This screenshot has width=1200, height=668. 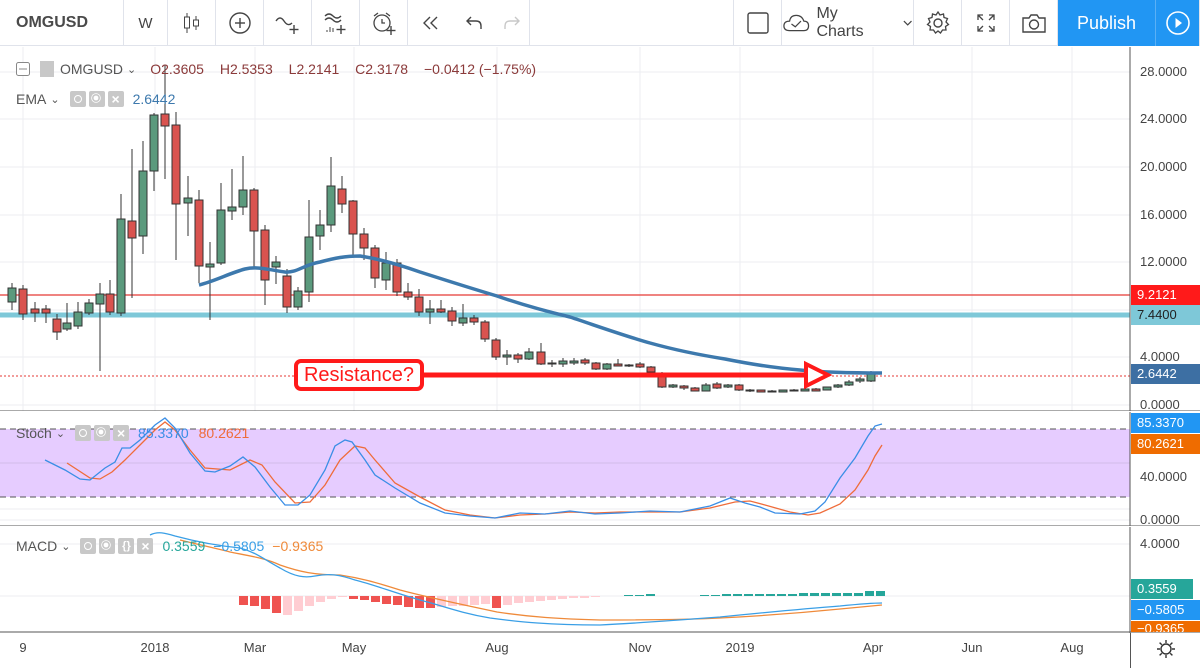 What do you see at coordinates (1163, 261) in the screenshot?
I see `price-tick: 12.0000` at bounding box center [1163, 261].